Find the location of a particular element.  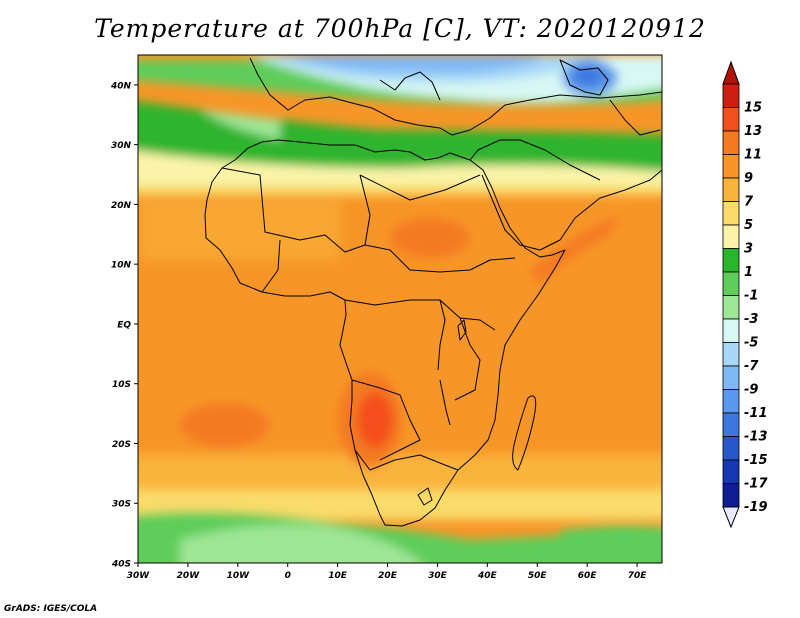

colorbar-label: 3 is located at coordinates (748, 249).